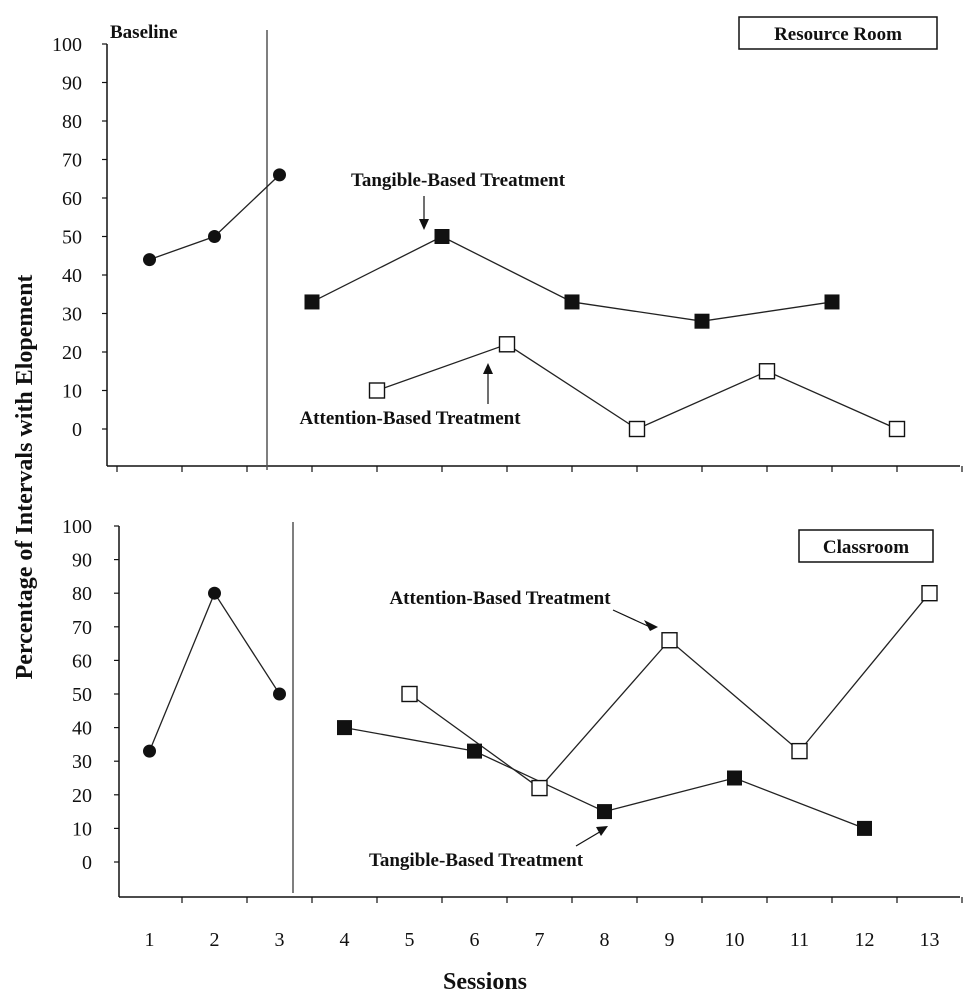 This screenshot has height=999, width=967. What do you see at coordinates (602, 831) in the screenshot?
I see `bottom-tangible-arrowhead` at bounding box center [602, 831].